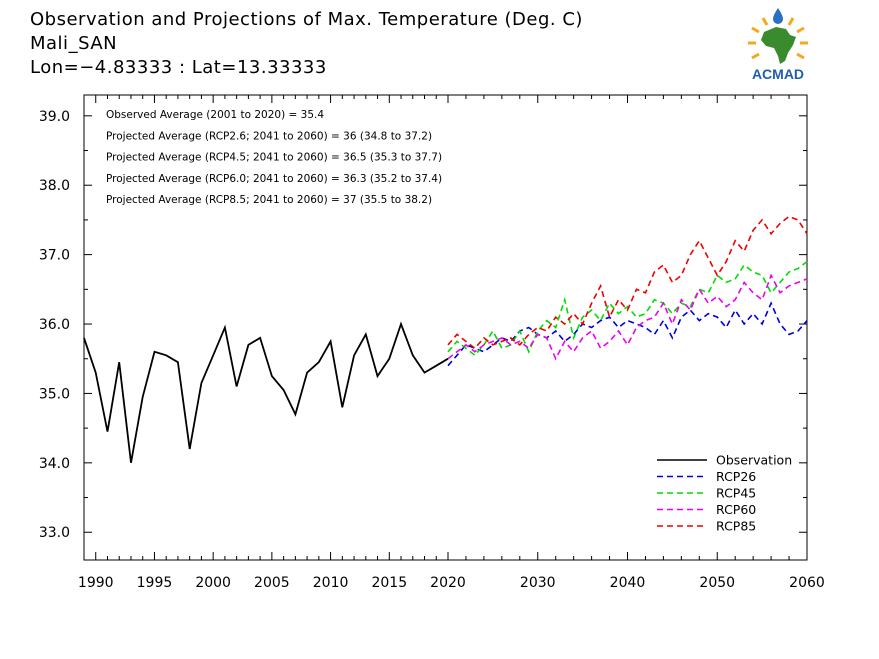  I want to click on legend-label: RCP26, so click(736, 476).